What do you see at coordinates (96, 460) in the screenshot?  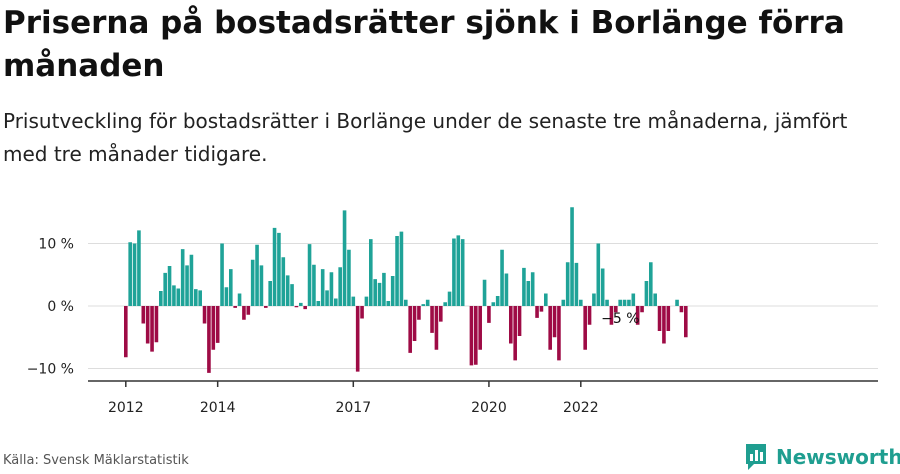 I see `source-note: Källa: Svensk Mäklarstatistik` at bounding box center [96, 460].